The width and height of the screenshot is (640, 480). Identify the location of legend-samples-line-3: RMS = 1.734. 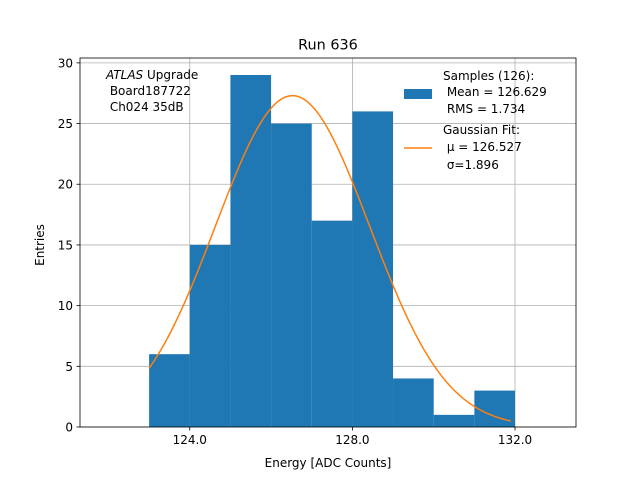
(484, 109).